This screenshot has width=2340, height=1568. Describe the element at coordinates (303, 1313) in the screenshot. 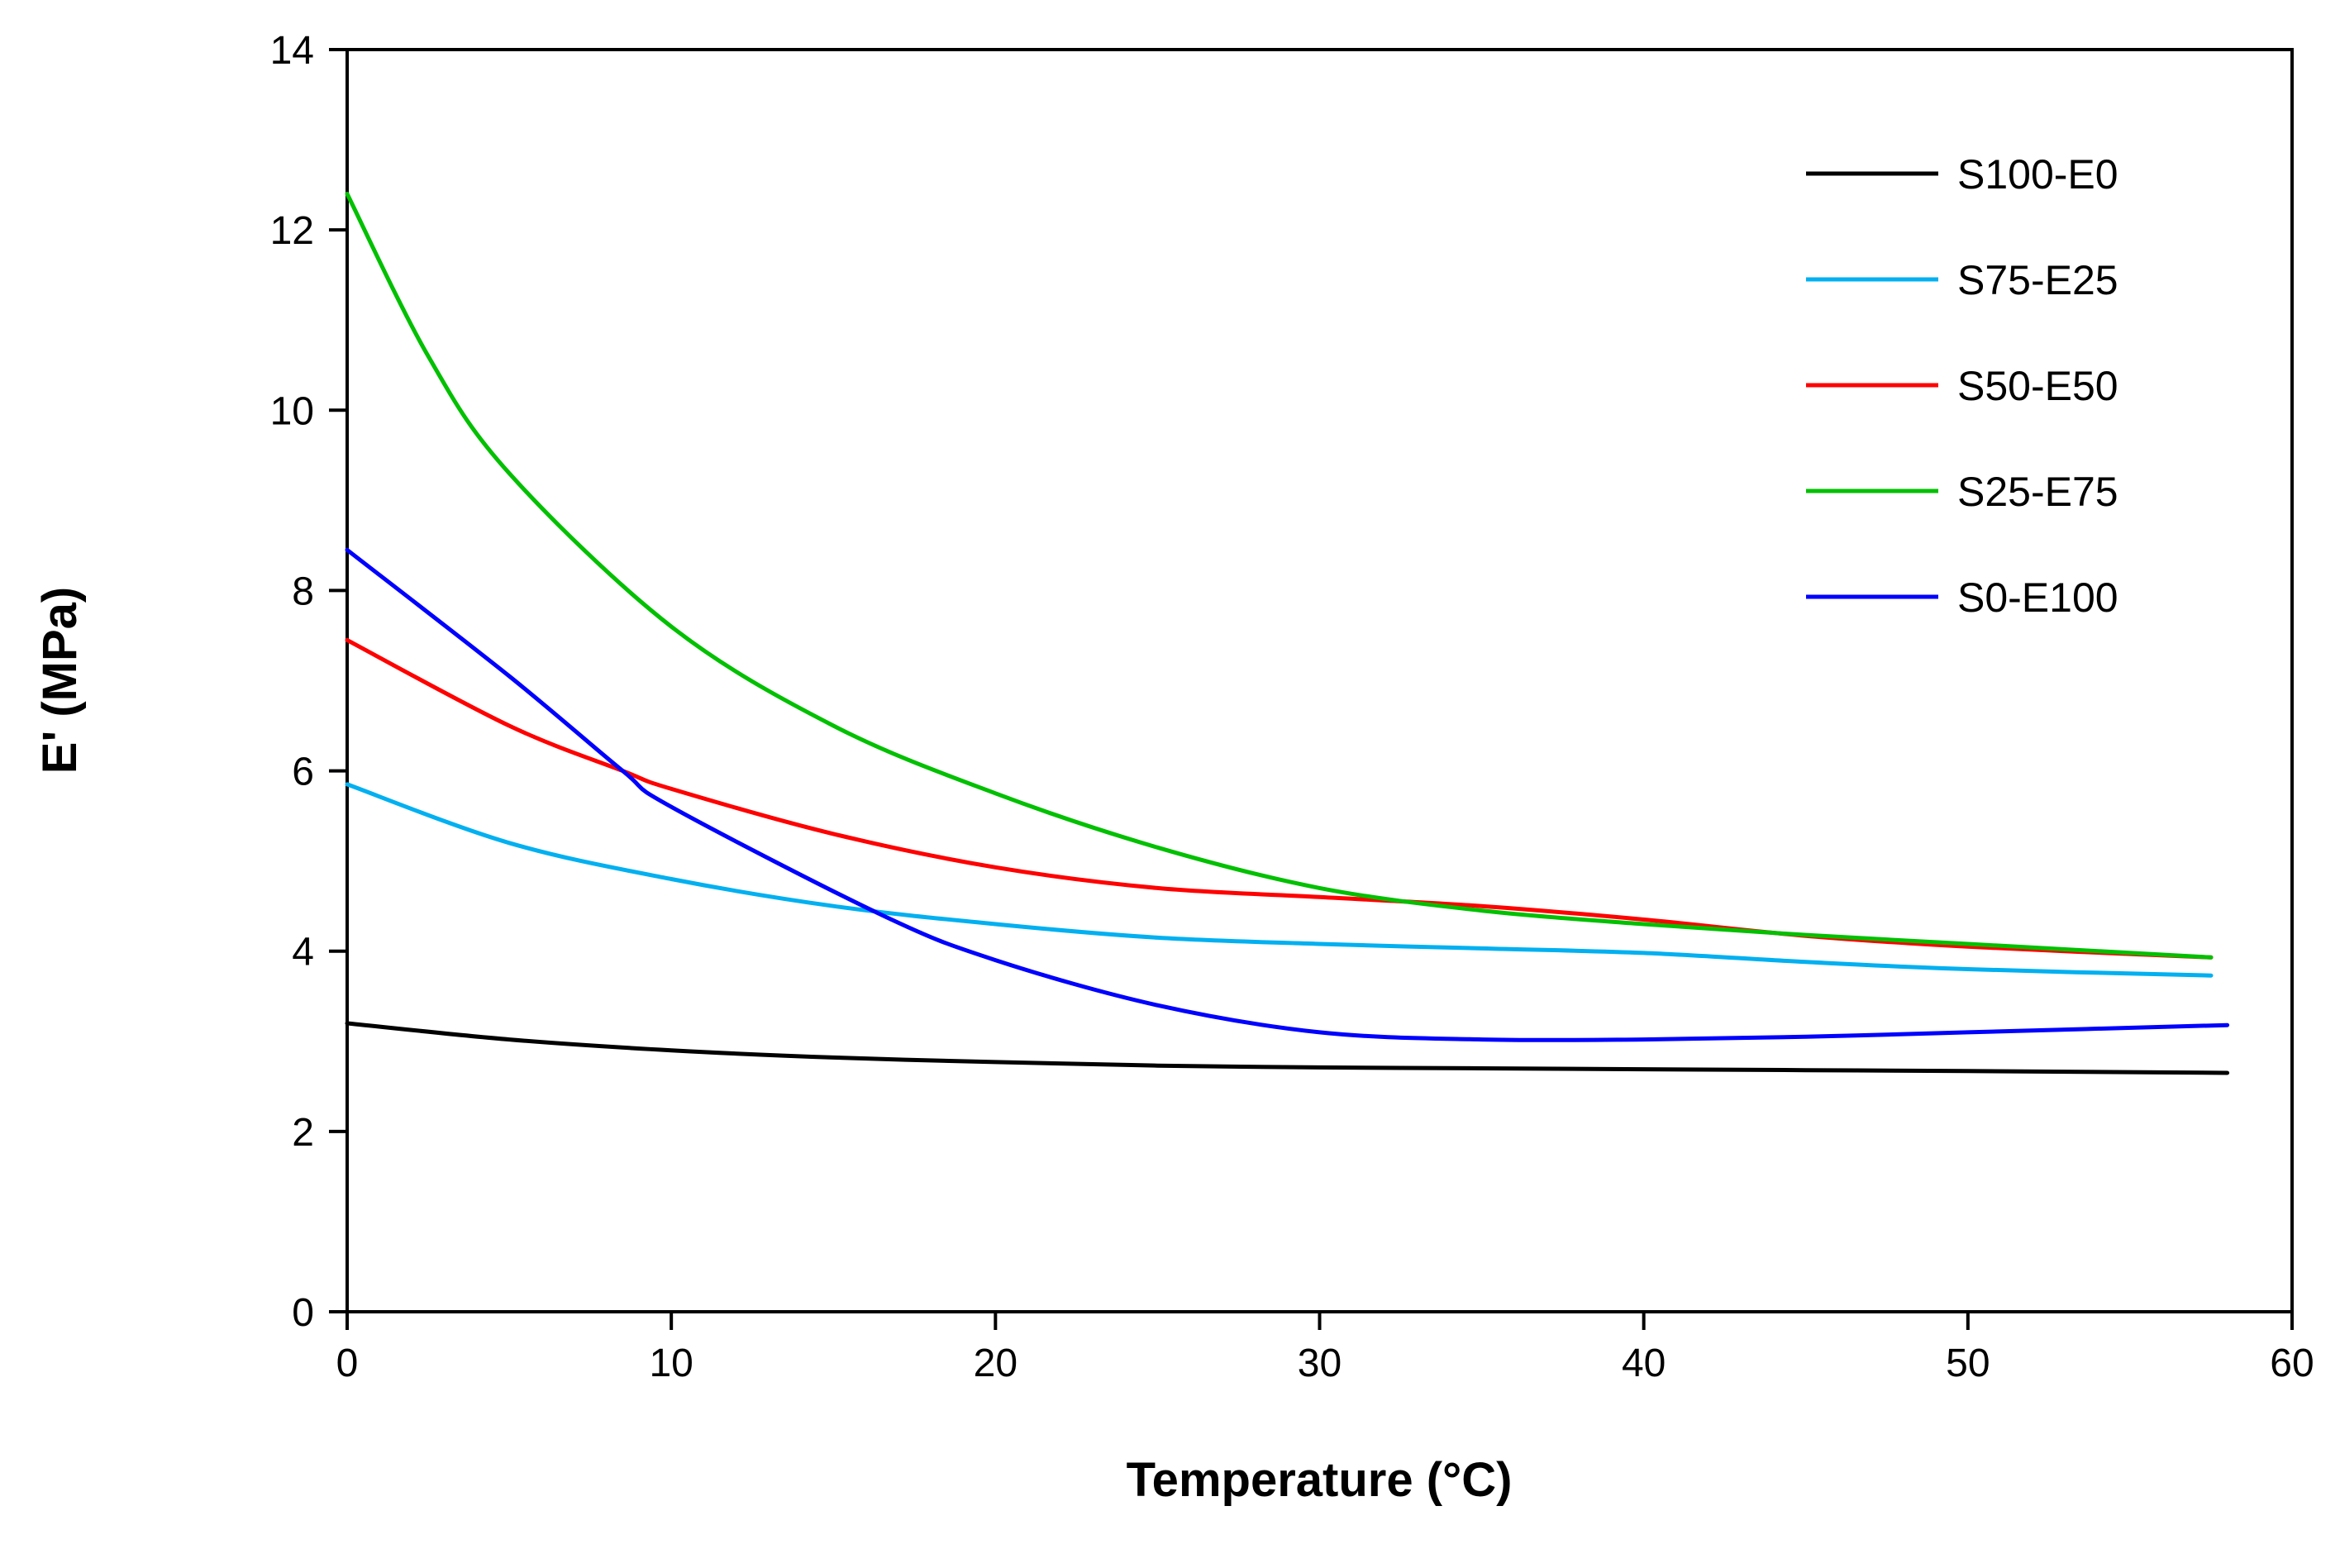

I see `y-tick-label: 0` at that location.